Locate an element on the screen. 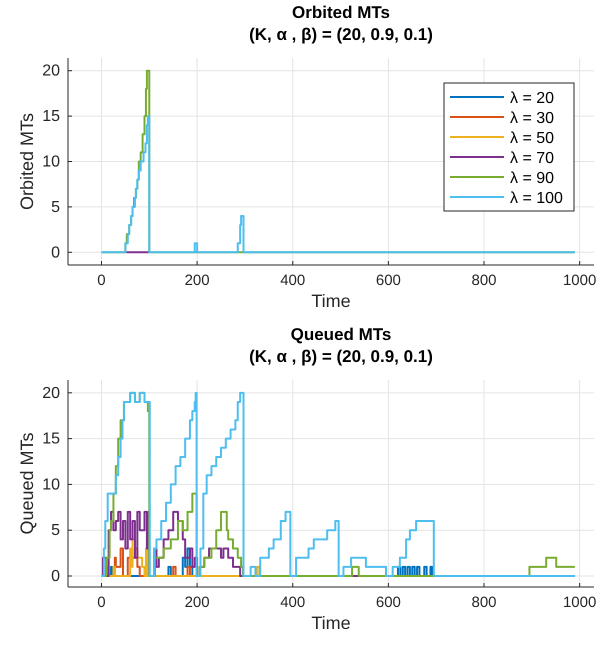  legend-label: λ = 100 is located at coordinates (537, 198).